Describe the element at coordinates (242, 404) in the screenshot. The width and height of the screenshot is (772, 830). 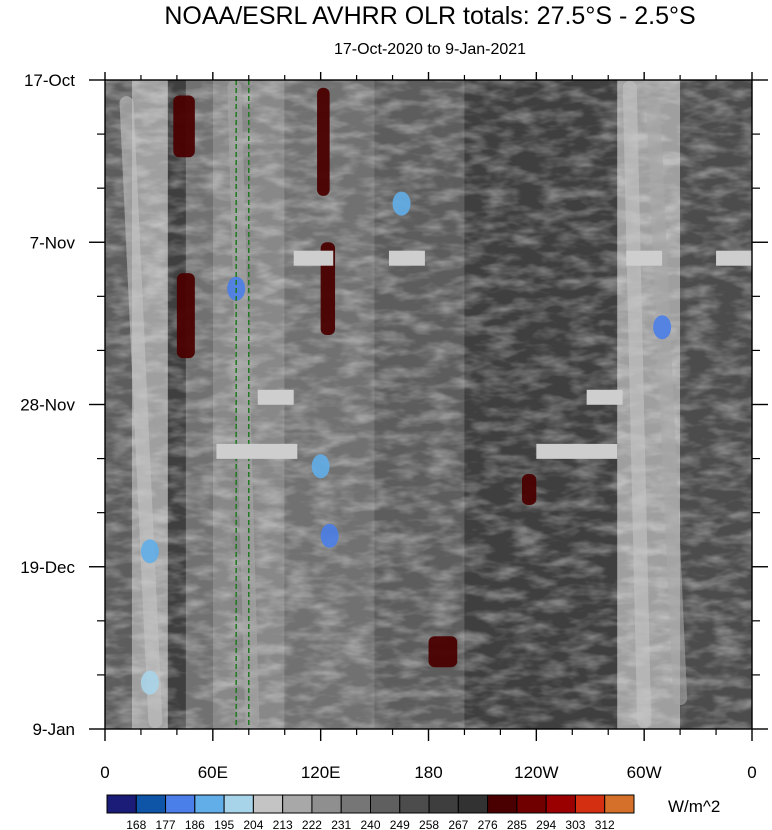
I see `reference-lines` at that location.